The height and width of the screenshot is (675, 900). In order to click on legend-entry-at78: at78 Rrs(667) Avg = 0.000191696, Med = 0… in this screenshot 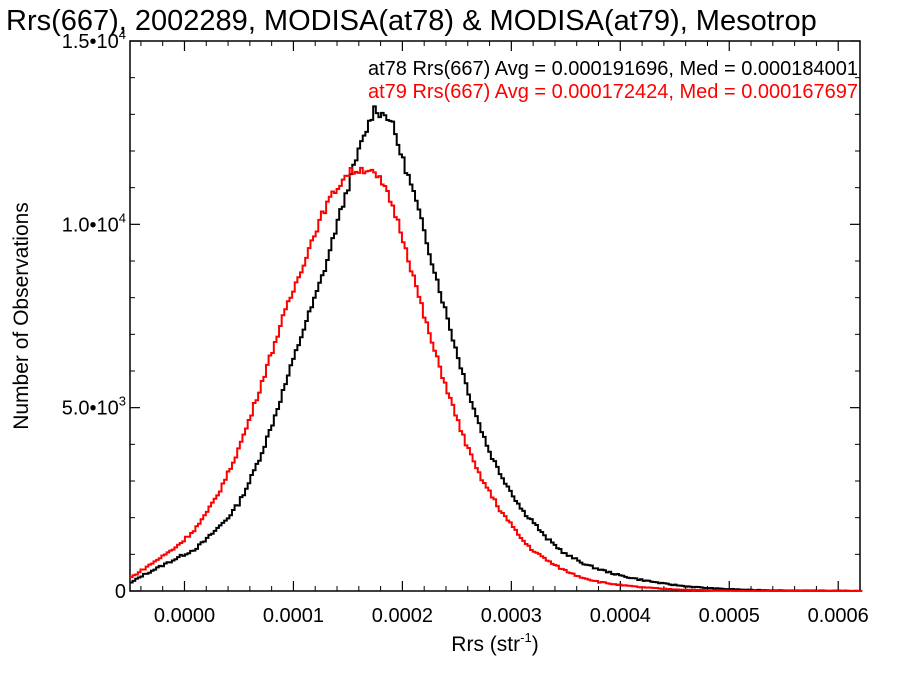, I will do `click(613, 69)`.